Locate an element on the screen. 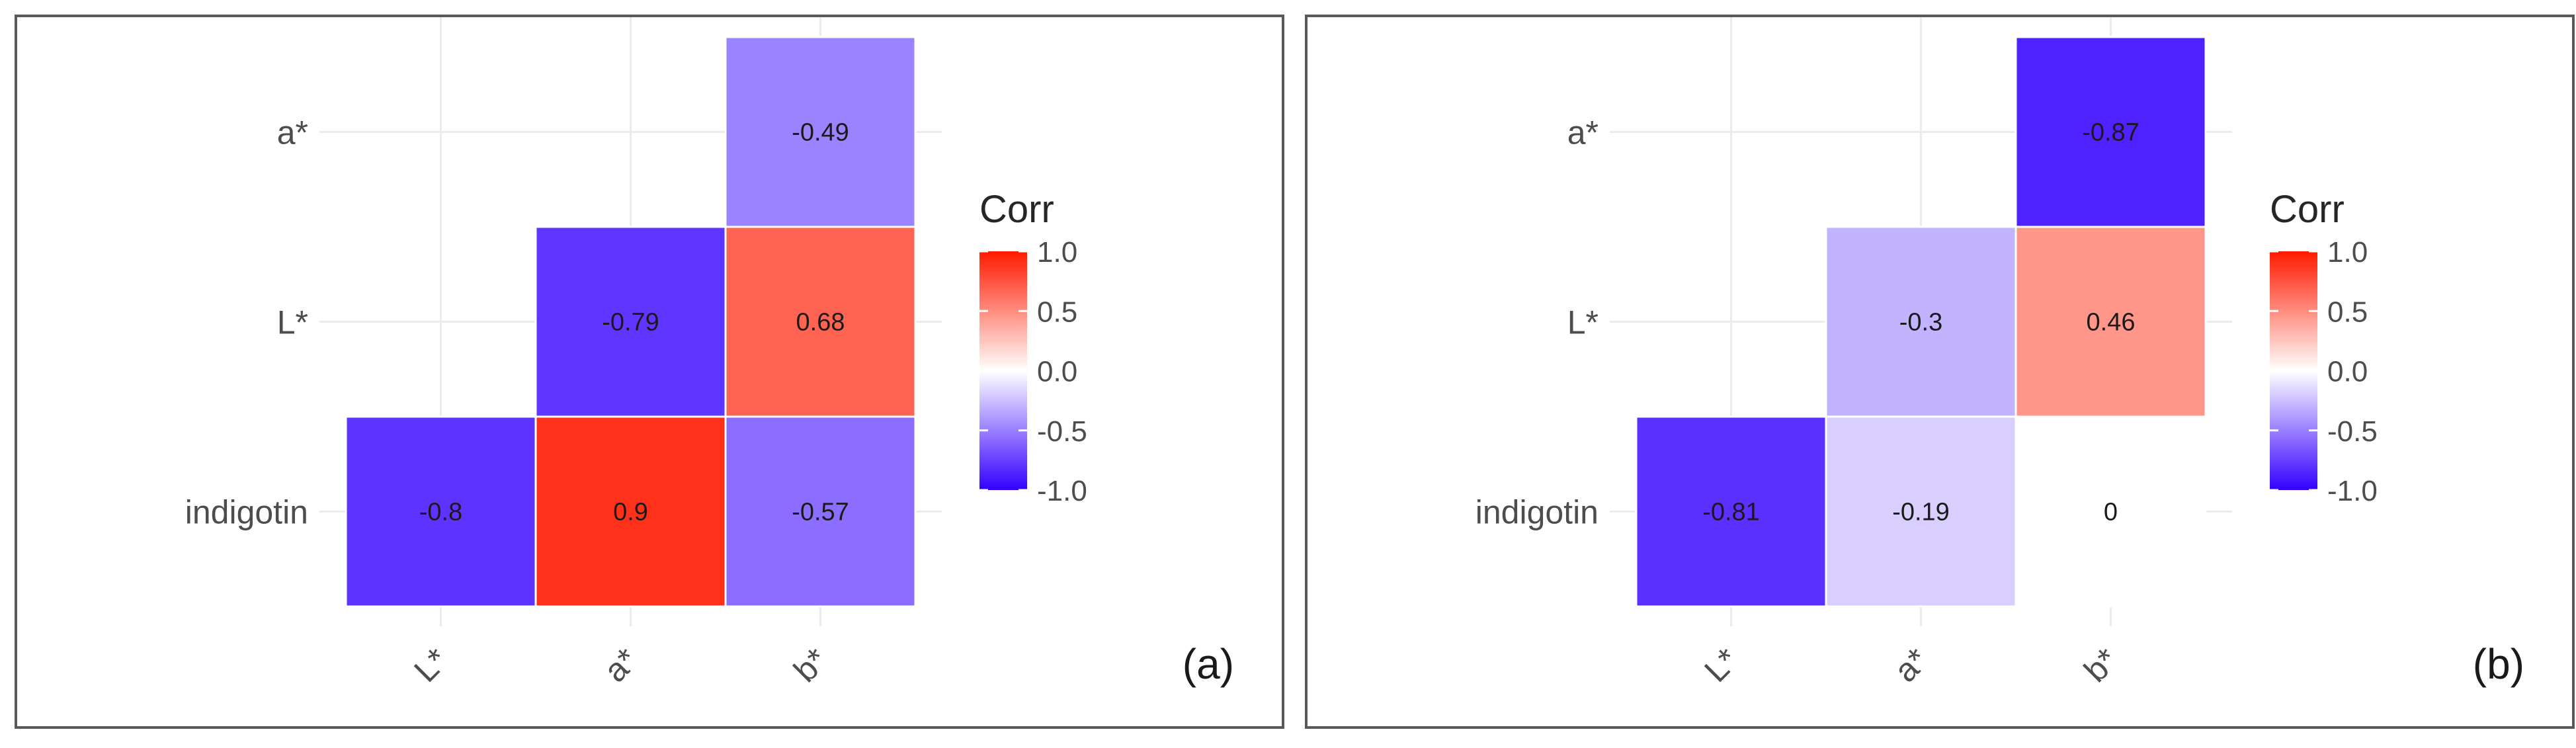  cell-value-label: -0.57 is located at coordinates (820, 512).